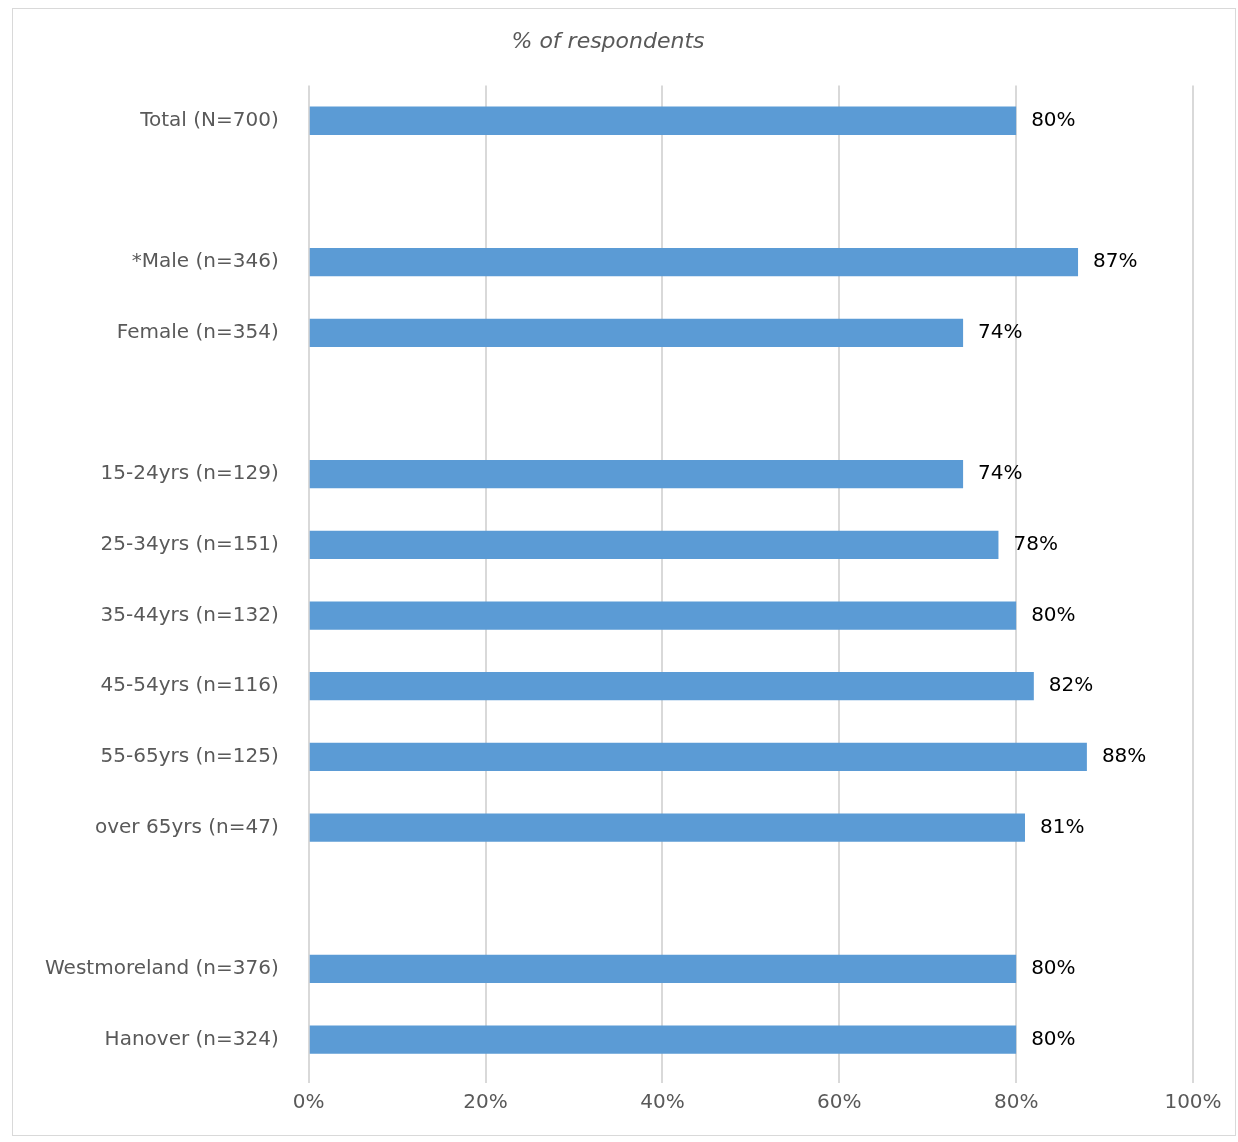 The height and width of the screenshot is (1142, 1238). I want to click on y-tick-label: 45-54yrs (n=116), so click(189, 684).